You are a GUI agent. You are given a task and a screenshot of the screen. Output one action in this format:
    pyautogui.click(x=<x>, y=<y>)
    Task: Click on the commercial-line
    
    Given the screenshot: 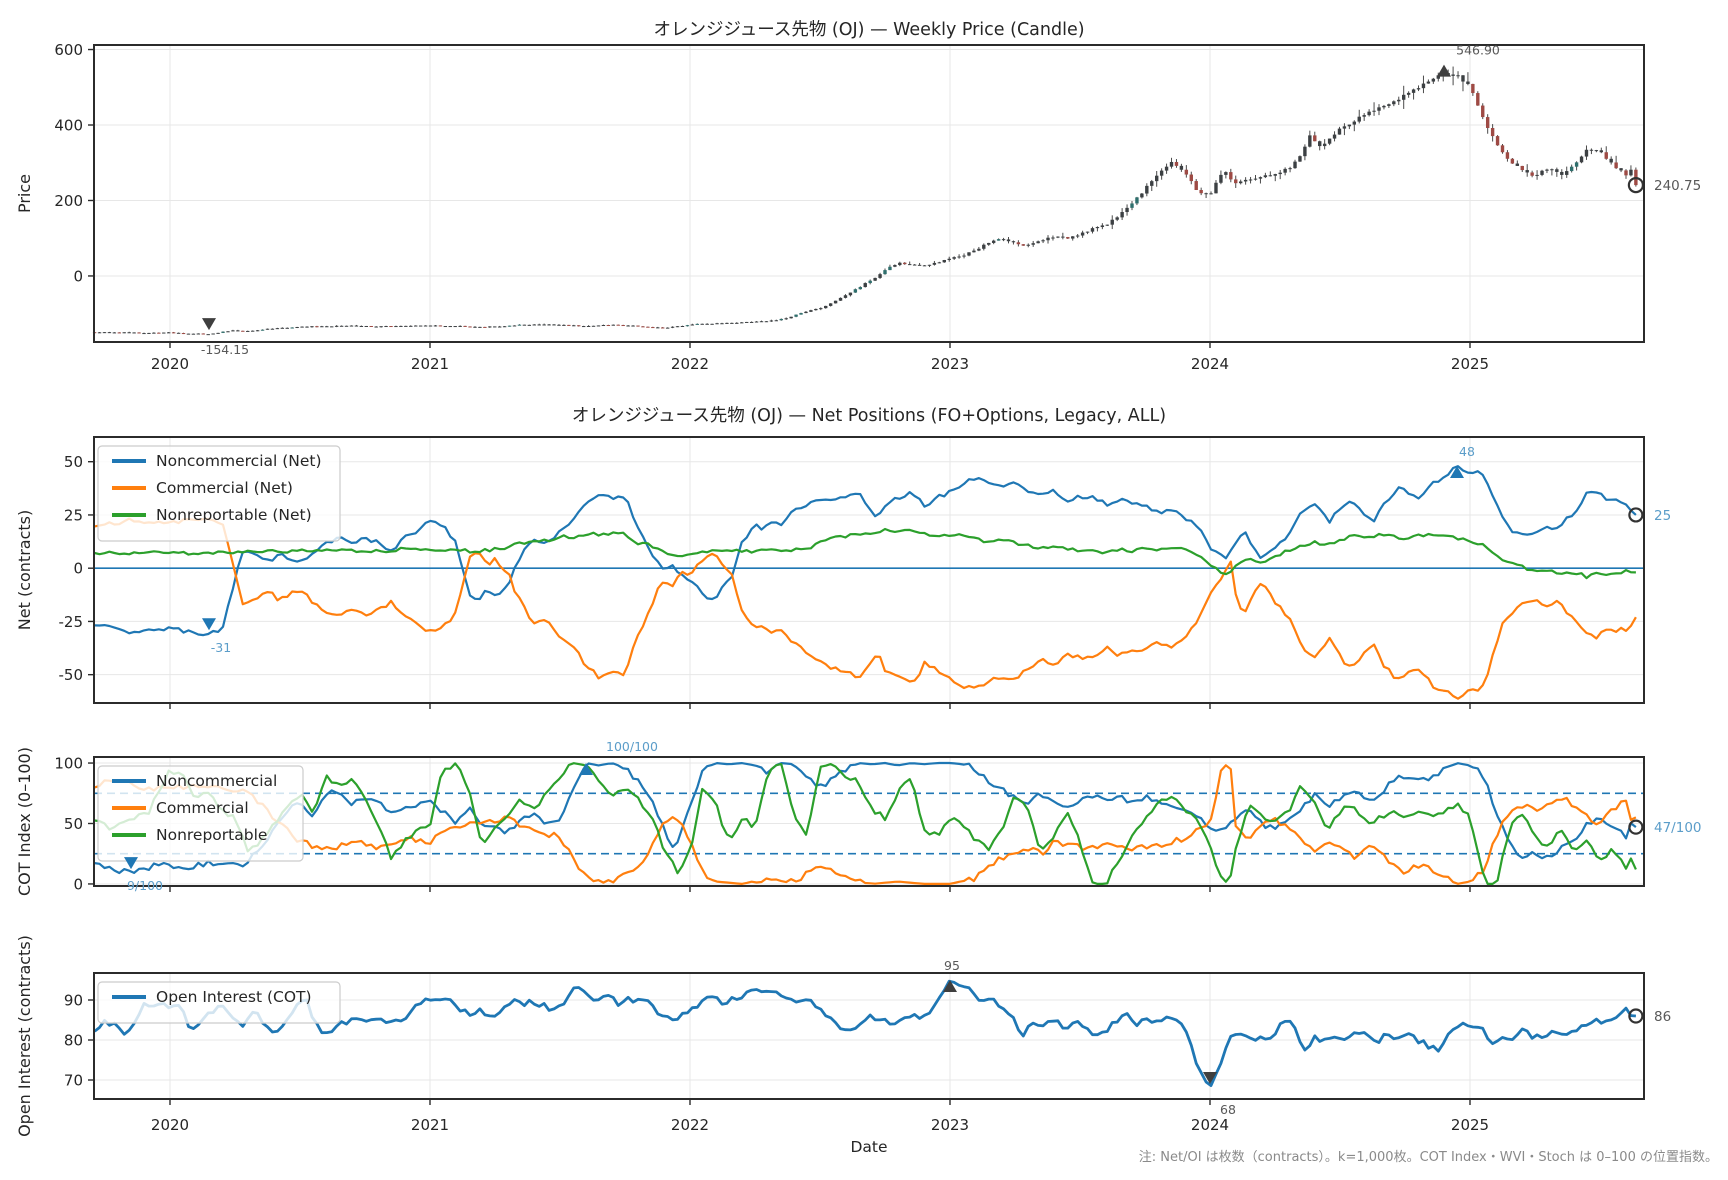 What is the action you would take?
    pyautogui.click(x=865, y=824)
    